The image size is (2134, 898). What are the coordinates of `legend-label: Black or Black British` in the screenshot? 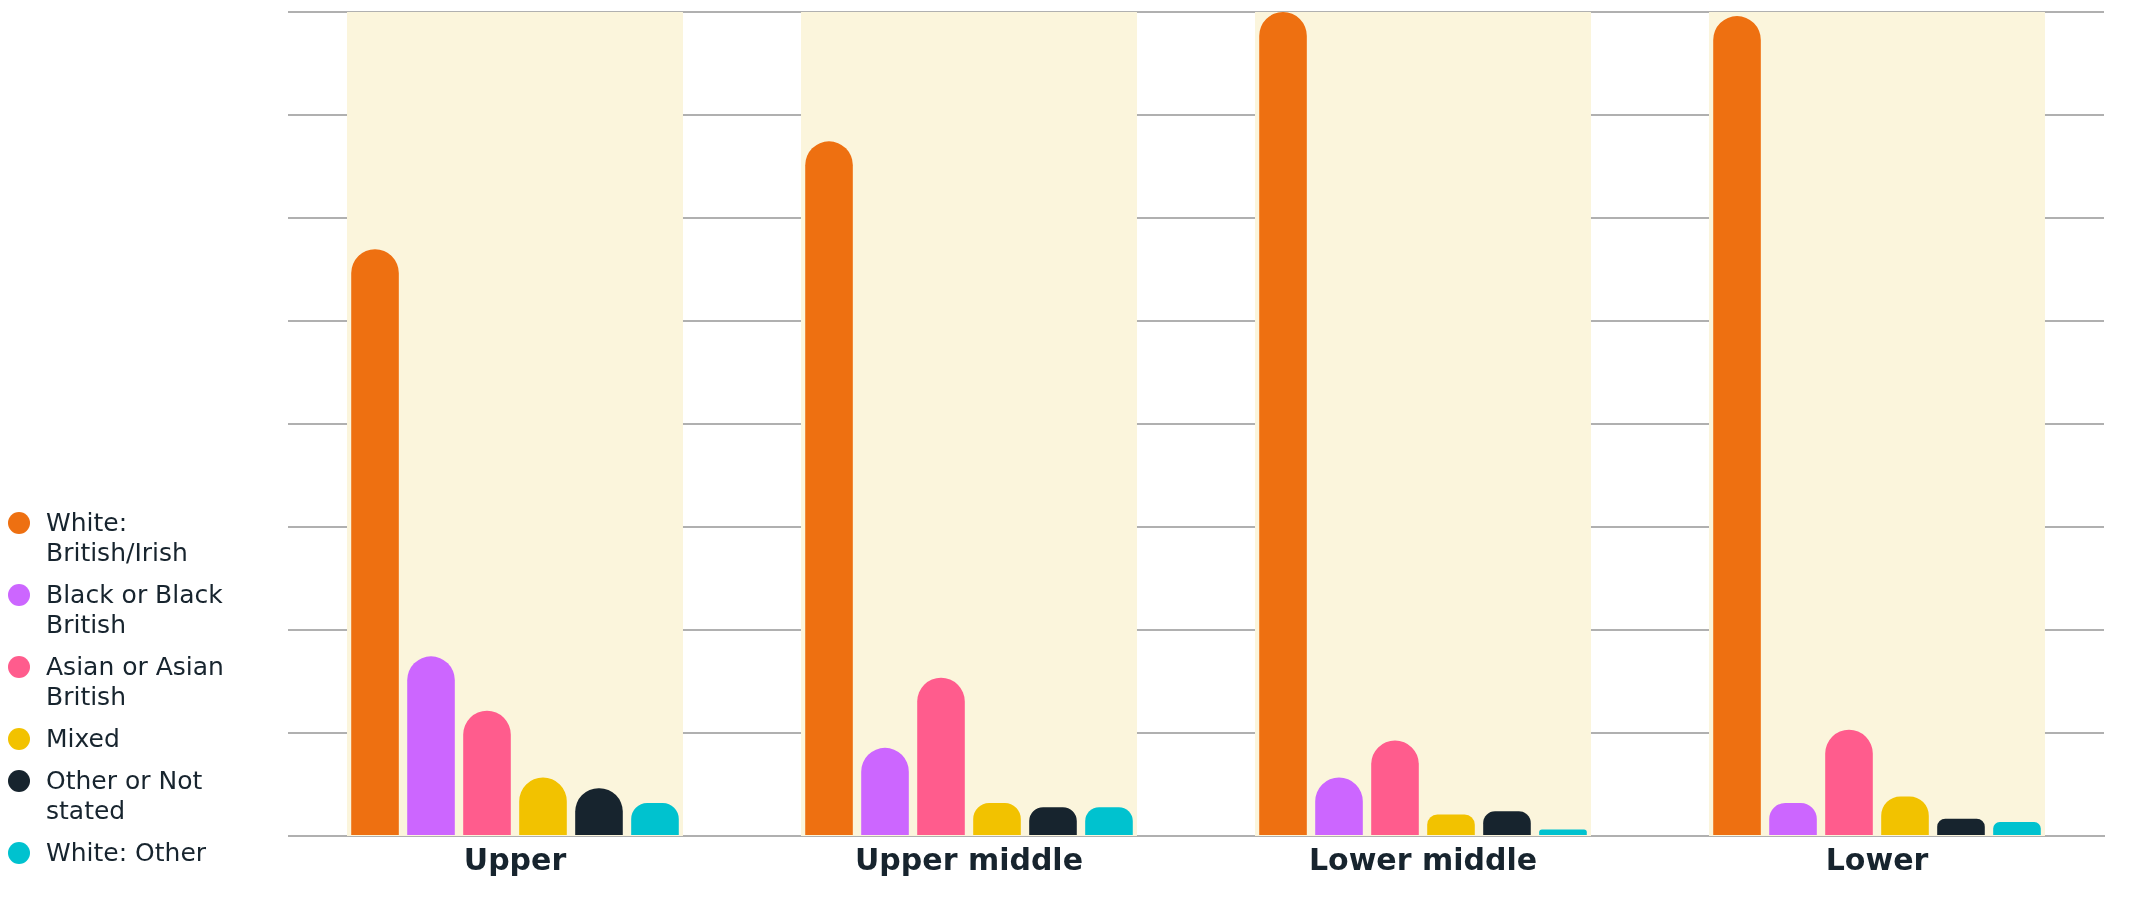 It's located at (135, 610).